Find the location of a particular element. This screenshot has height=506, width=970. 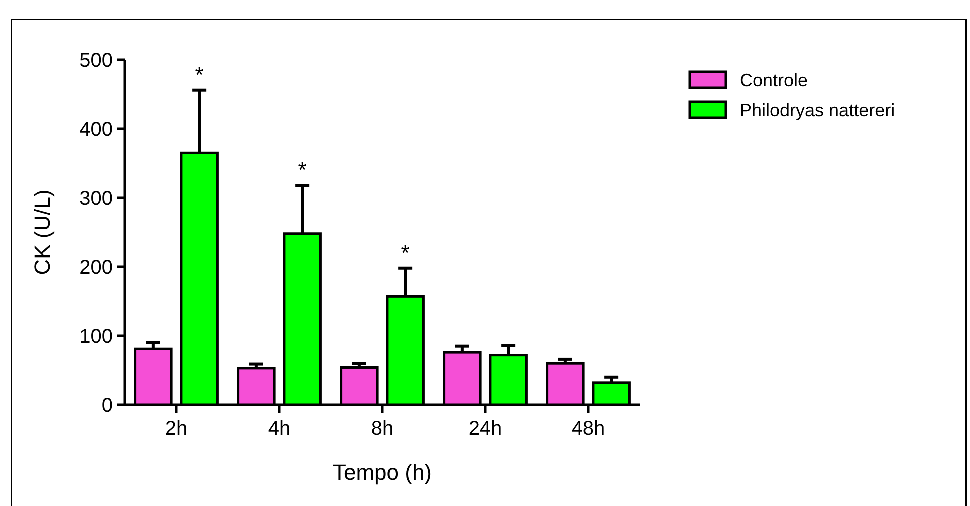

x-axis-title: Tempo (h) is located at coordinates (382, 472).